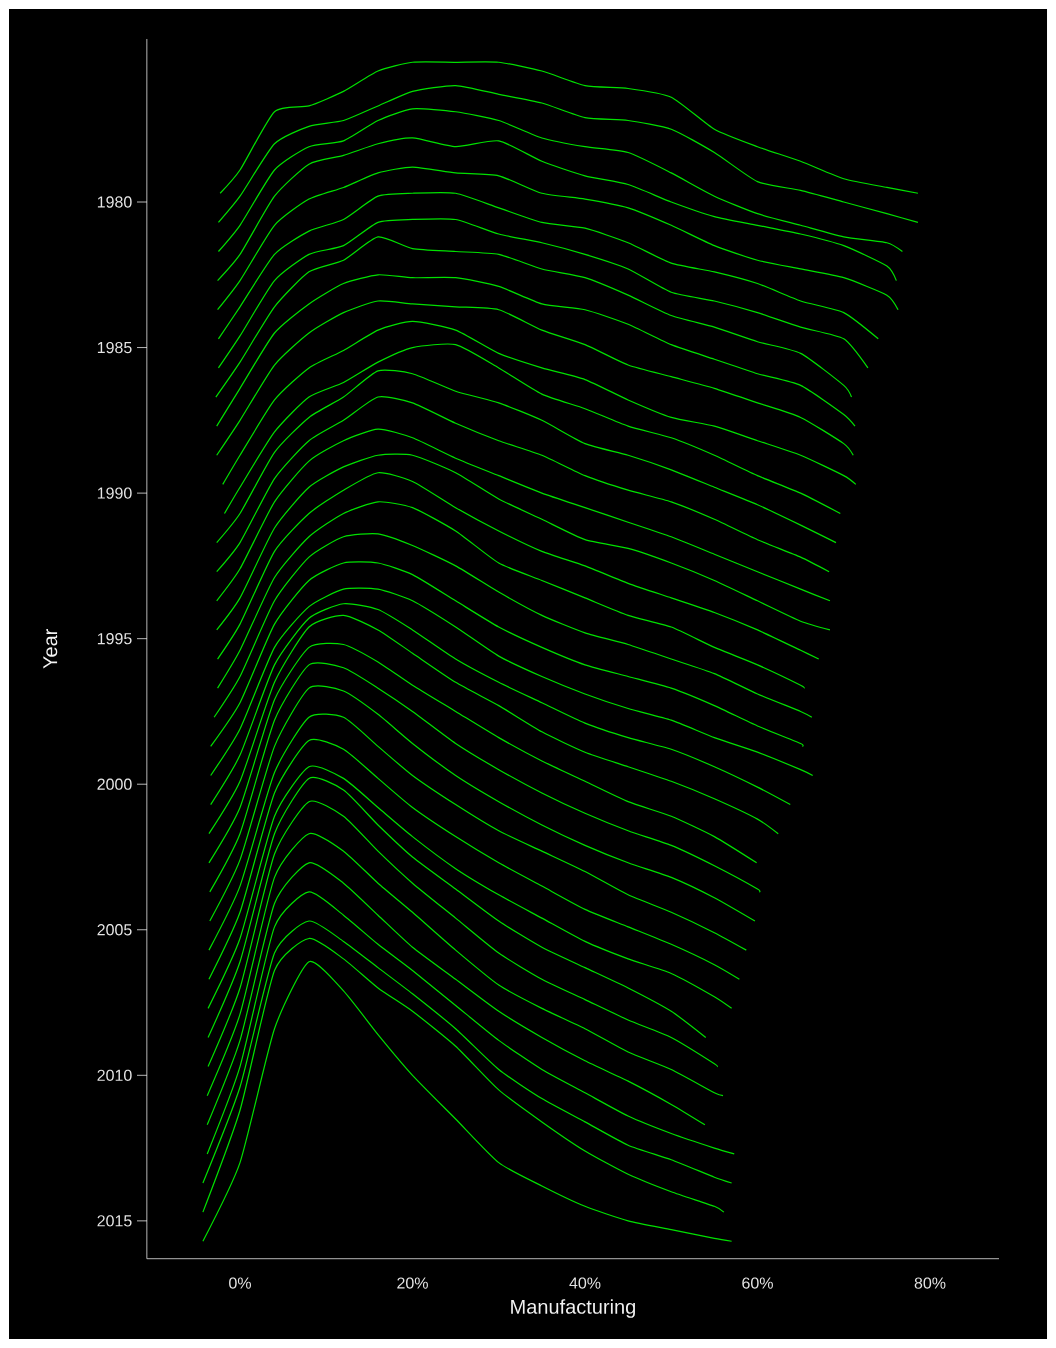 The image size is (1056, 1348). What do you see at coordinates (757, 1283) in the screenshot?
I see `x-tick-label: 60%` at bounding box center [757, 1283].